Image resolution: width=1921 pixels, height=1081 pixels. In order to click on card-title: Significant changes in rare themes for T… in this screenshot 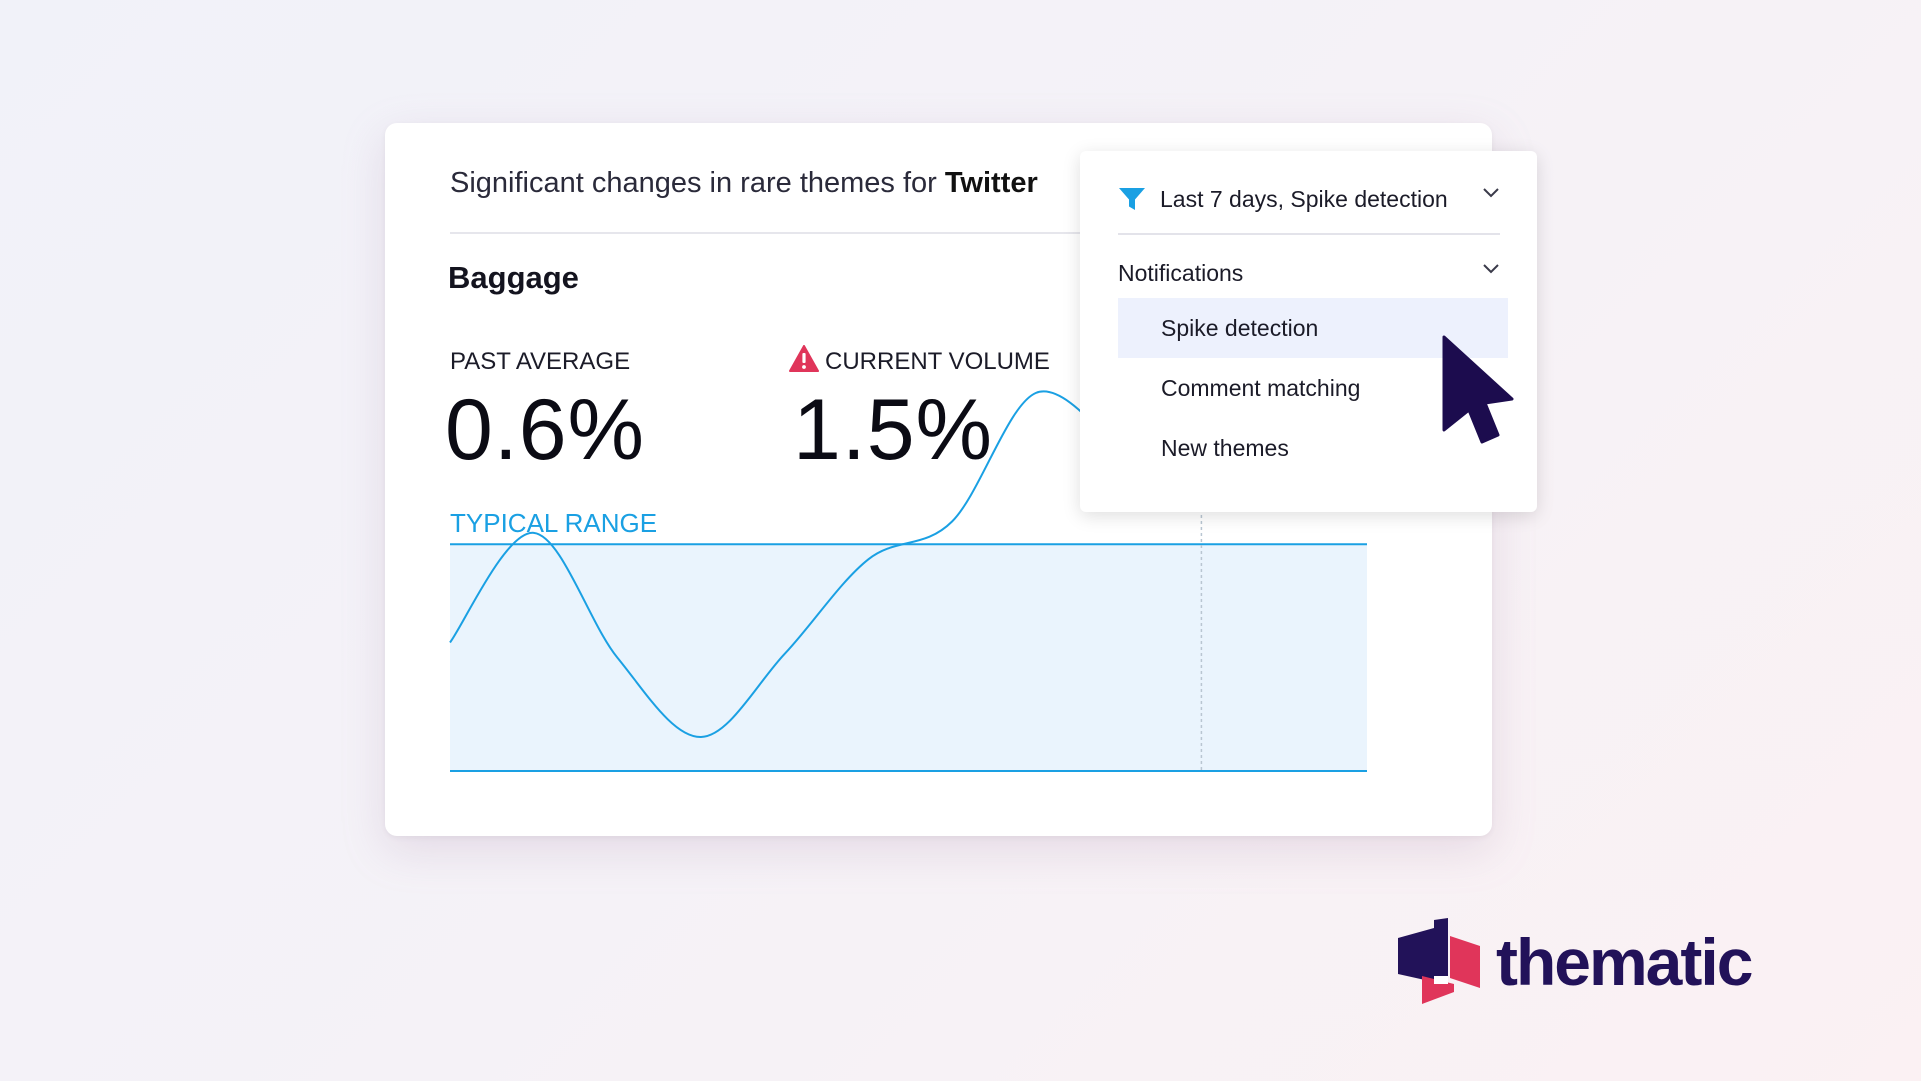, I will do `click(744, 183)`.